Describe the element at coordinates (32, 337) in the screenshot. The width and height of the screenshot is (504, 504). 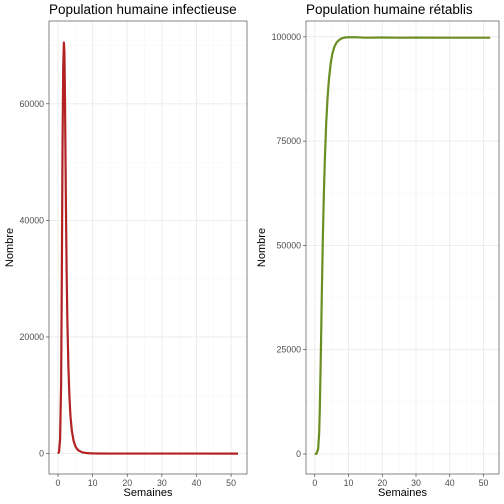
I see `y-tick-label: 20000` at that location.